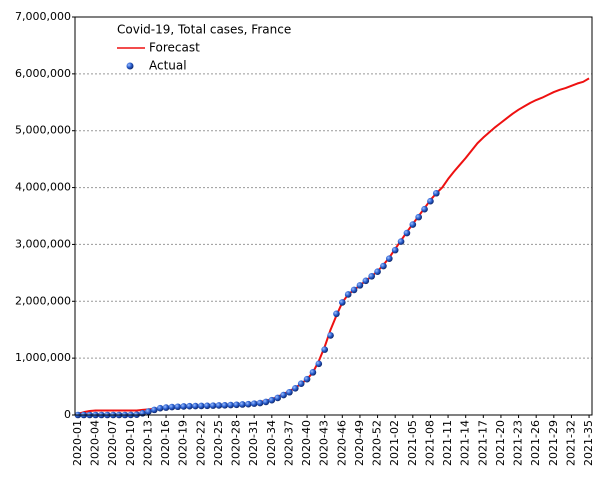 The width and height of the screenshot is (605, 480). What do you see at coordinates (130, 66) in the screenshot?
I see `legend-swatch` at bounding box center [130, 66].